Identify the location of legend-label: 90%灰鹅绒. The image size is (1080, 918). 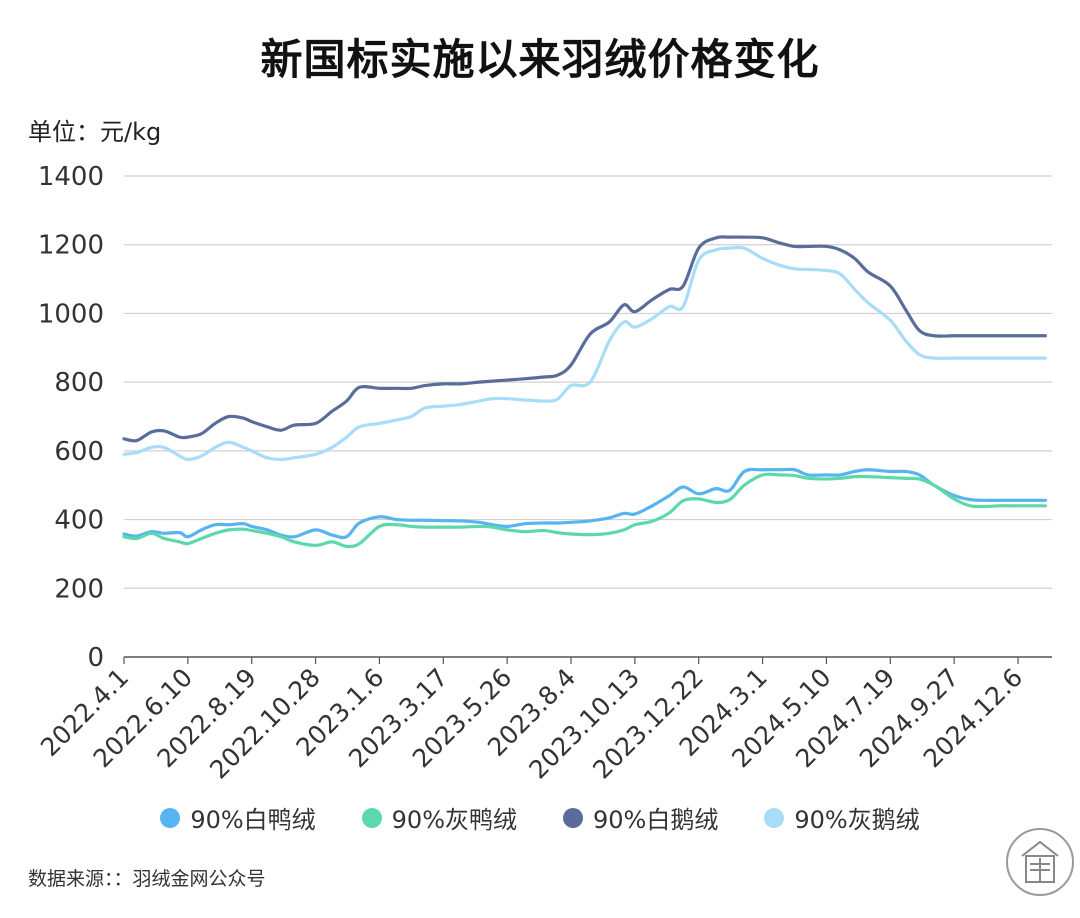
(857, 820).